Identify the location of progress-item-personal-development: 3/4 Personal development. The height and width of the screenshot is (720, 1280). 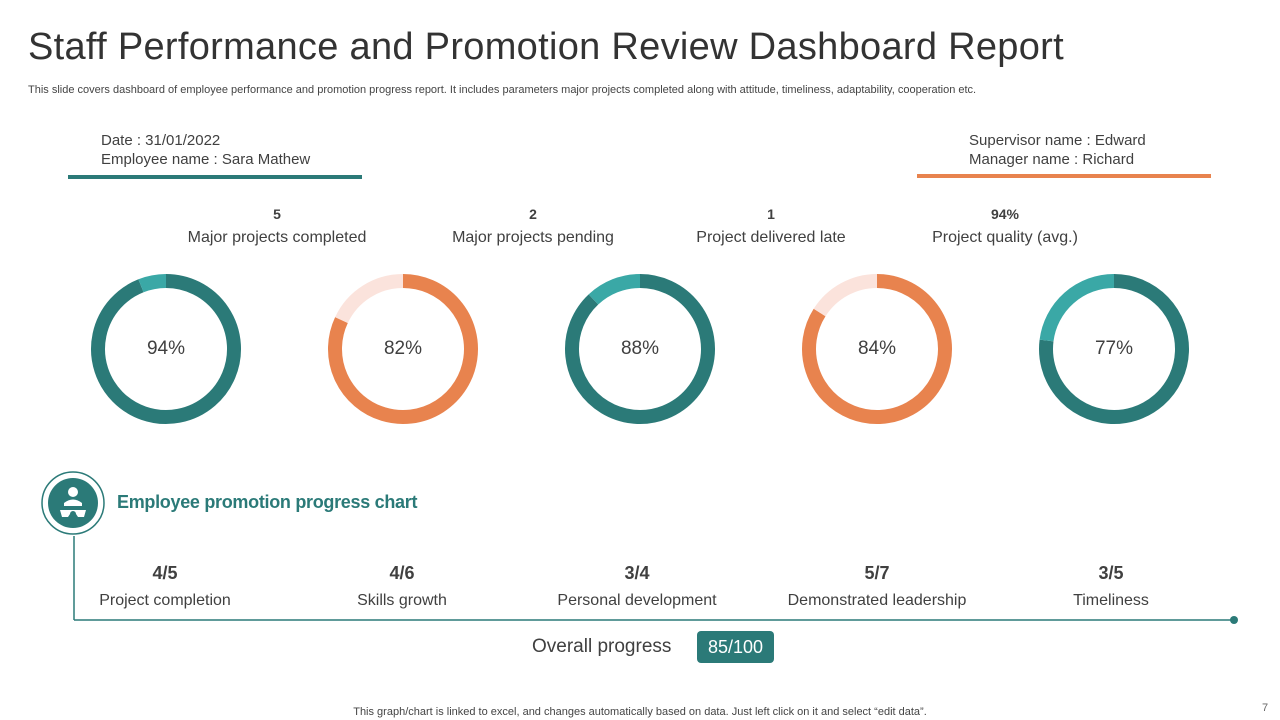
(637, 586).